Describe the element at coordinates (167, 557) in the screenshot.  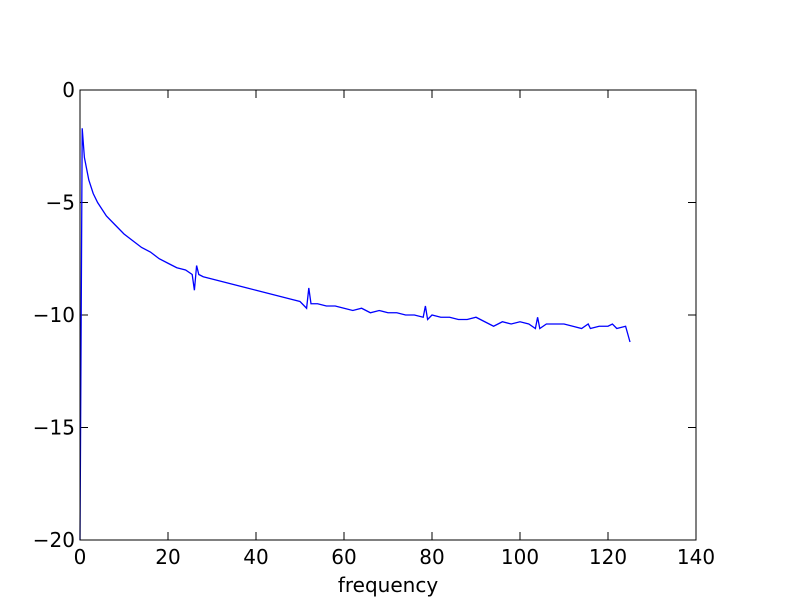
I see `x-tick-label: 20` at that location.